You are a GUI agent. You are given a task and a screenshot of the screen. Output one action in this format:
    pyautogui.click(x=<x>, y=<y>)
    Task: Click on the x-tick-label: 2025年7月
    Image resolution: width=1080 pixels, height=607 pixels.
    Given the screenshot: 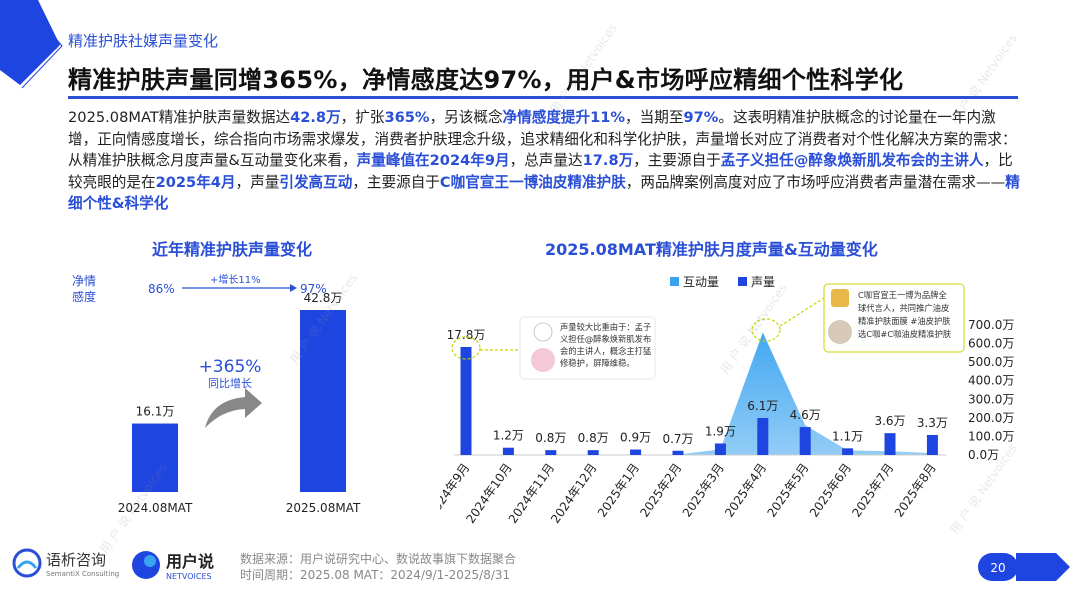 What is the action you would take?
    pyautogui.click(x=872, y=490)
    